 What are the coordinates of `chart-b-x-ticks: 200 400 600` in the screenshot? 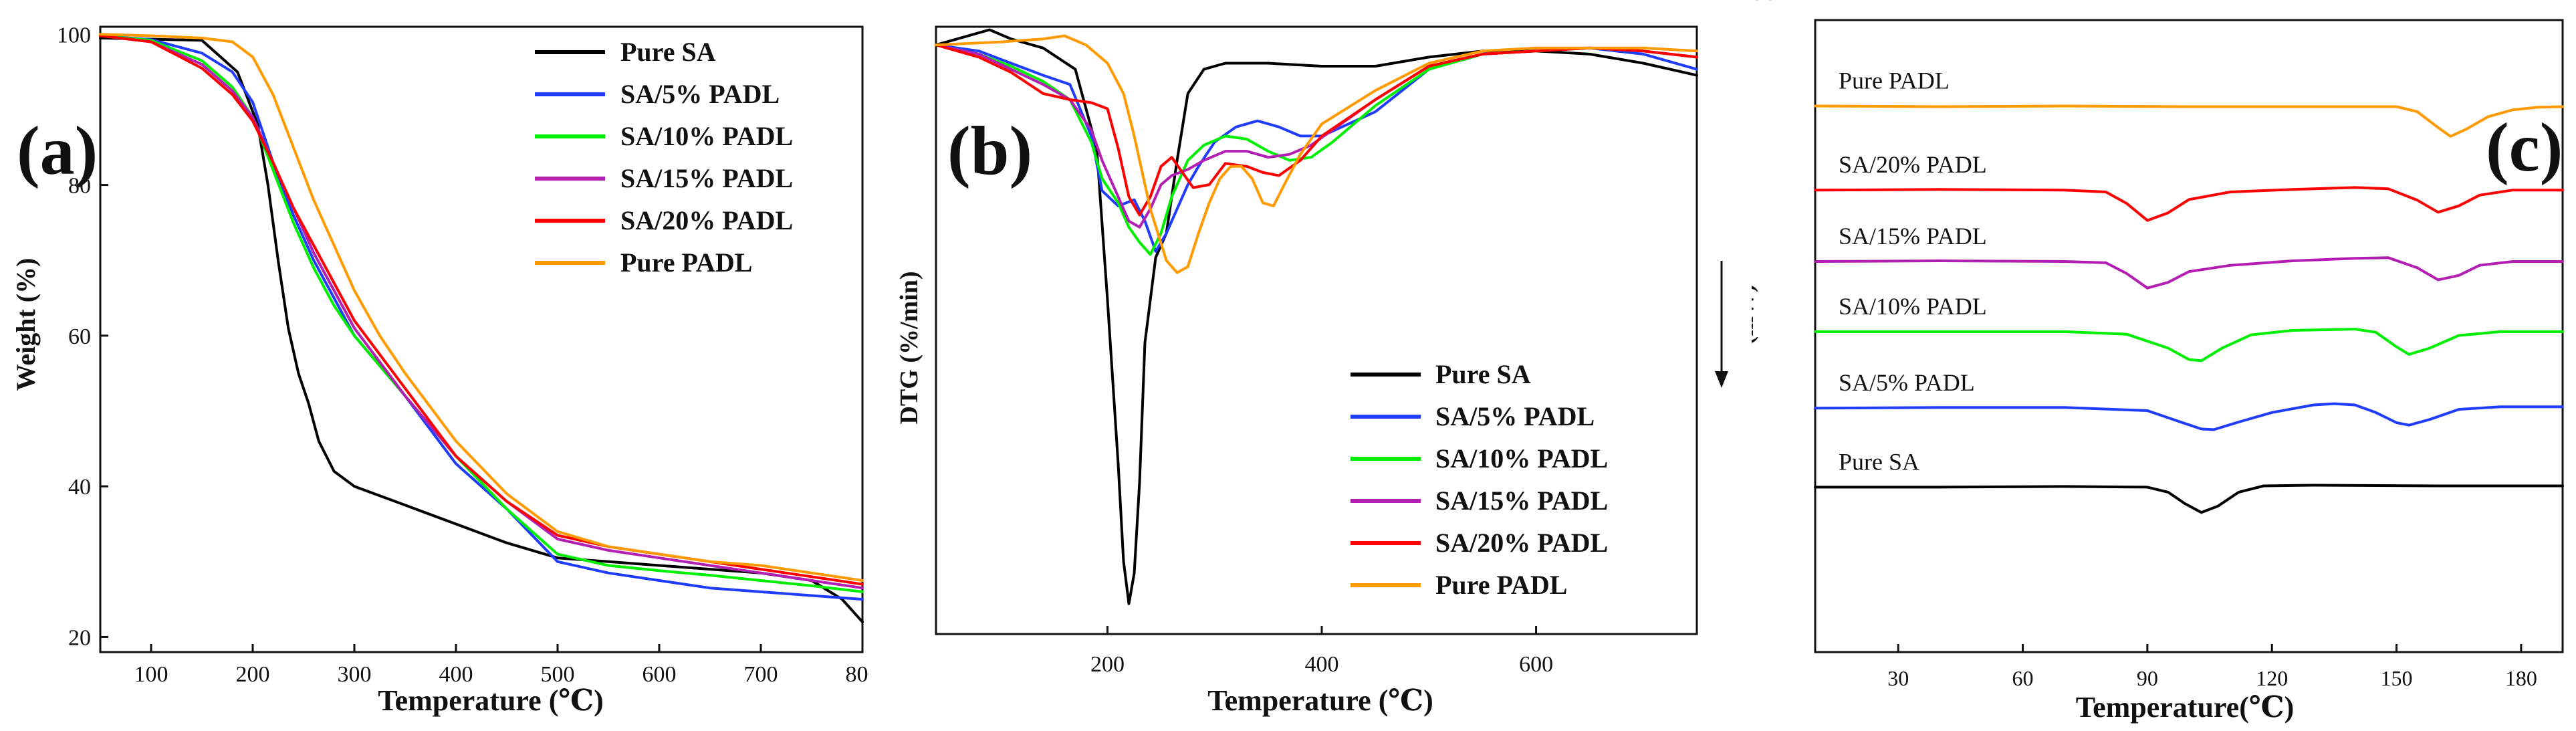 It's located at (1321, 651).